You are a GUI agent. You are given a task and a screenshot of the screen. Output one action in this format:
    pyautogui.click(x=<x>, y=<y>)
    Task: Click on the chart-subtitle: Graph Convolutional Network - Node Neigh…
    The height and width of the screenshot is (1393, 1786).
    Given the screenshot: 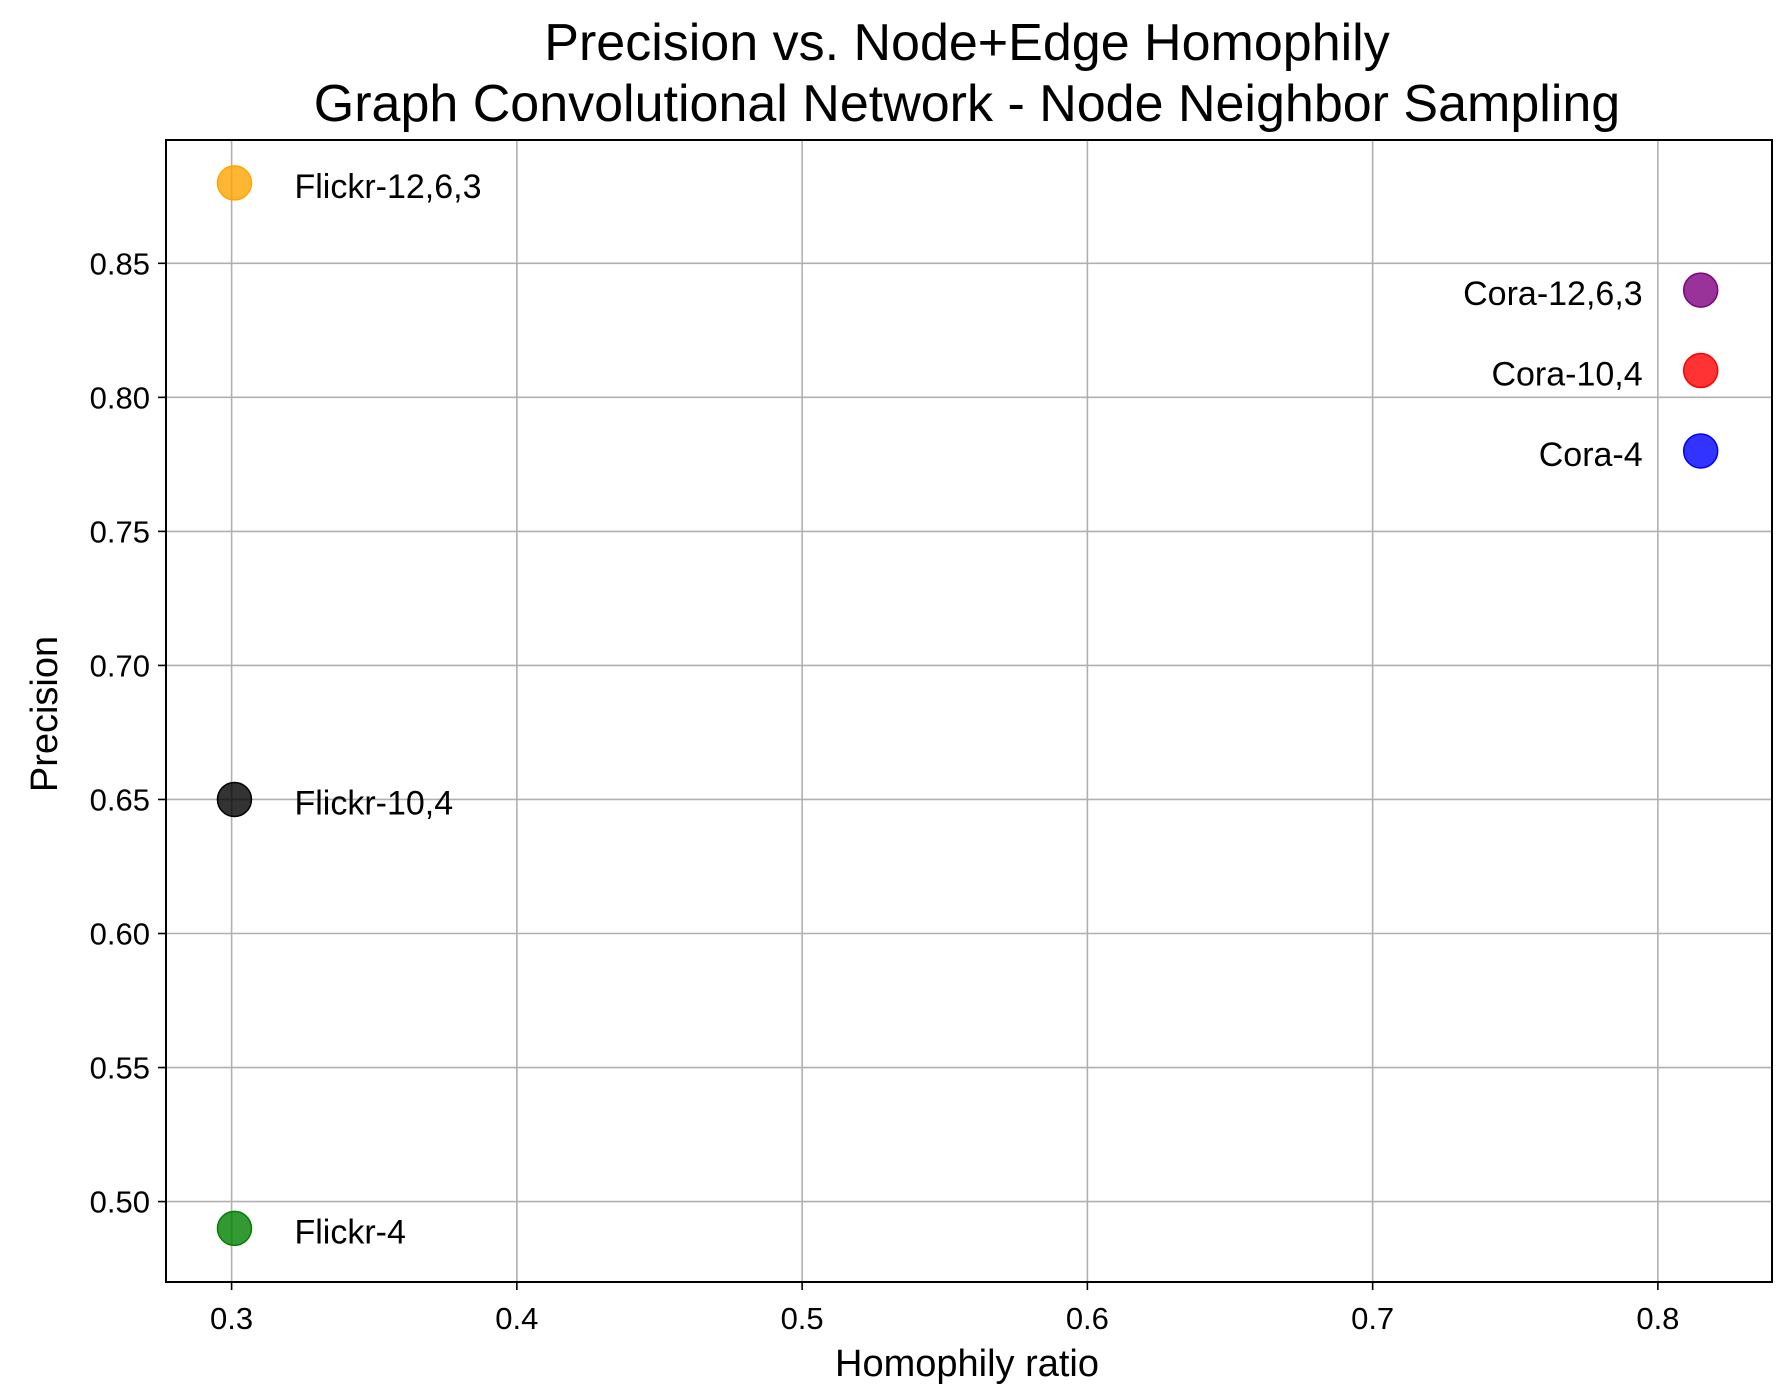 What is the action you would take?
    pyautogui.click(x=967, y=104)
    